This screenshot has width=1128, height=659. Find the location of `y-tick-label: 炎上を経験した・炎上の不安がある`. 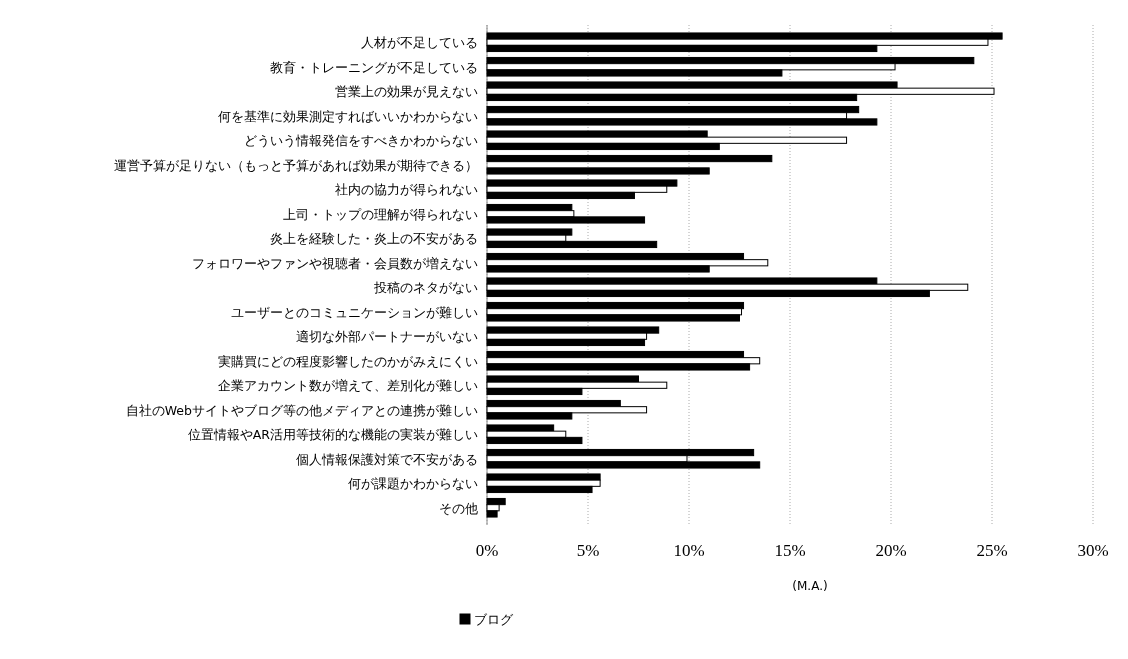

y-tick-label: 炎上を経験した・炎上の不安がある is located at coordinates (374, 239).